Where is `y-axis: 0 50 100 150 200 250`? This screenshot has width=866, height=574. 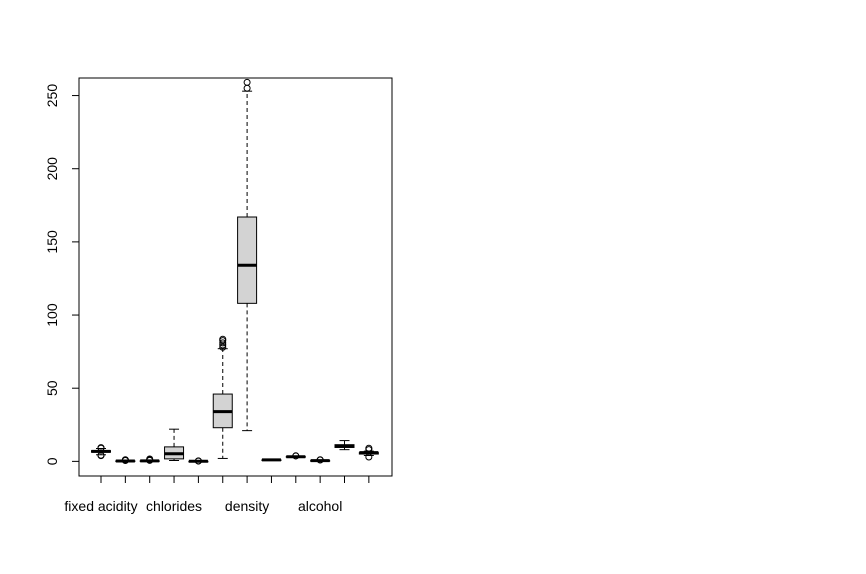
y-axis: 0 50 100 150 200 250 is located at coordinates (62, 274).